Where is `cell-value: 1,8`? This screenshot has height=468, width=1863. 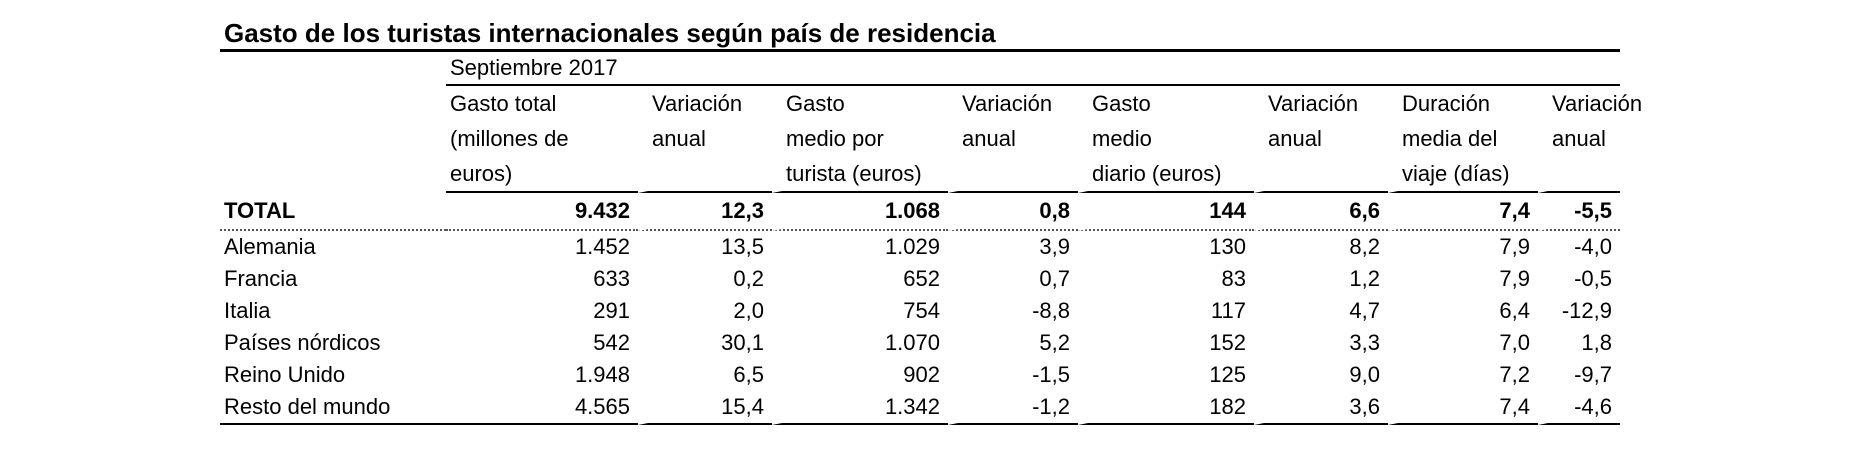 cell-value: 1,8 is located at coordinates (1579, 343).